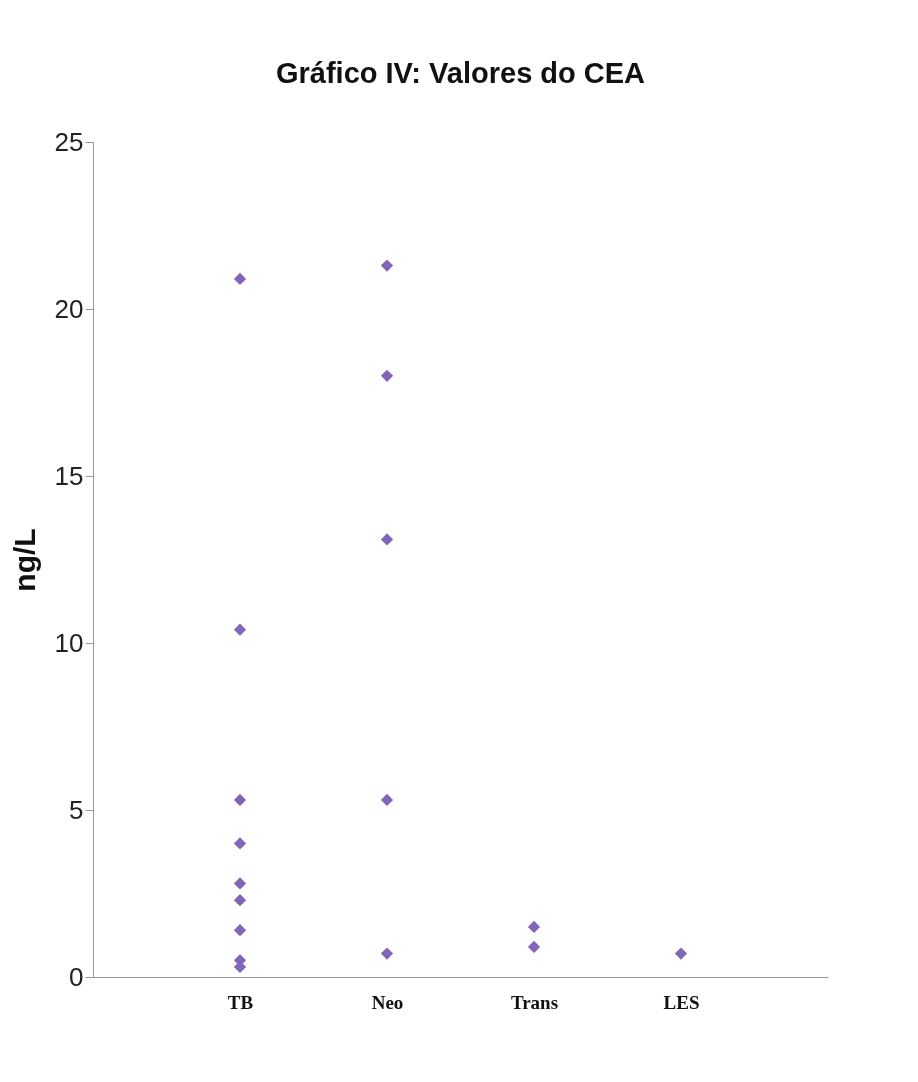  Describe the element at coordinates (69, 475) in the screenshot. I see `y-tick-label: 15` at that location.